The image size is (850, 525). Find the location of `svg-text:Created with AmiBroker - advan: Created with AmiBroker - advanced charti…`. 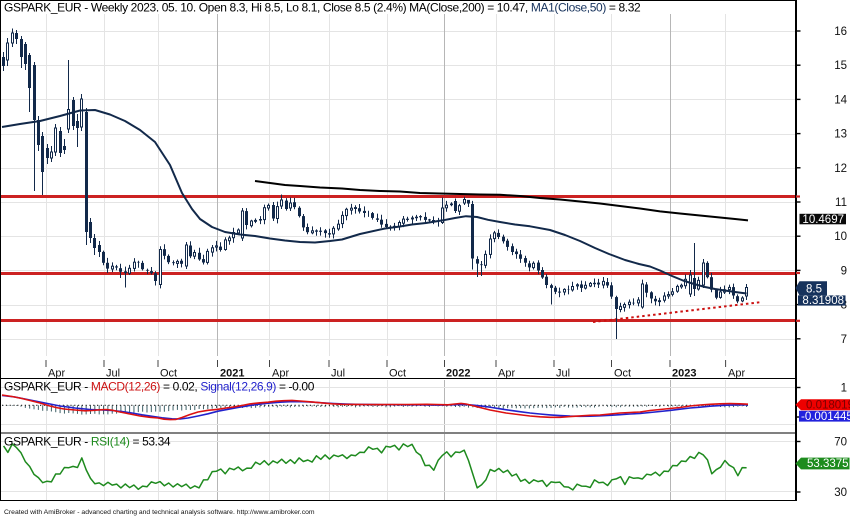

svg-text:Created with AmiBroker - advan: Created with AmiBroker - advanced charti… is located at coordinates (159, 512).